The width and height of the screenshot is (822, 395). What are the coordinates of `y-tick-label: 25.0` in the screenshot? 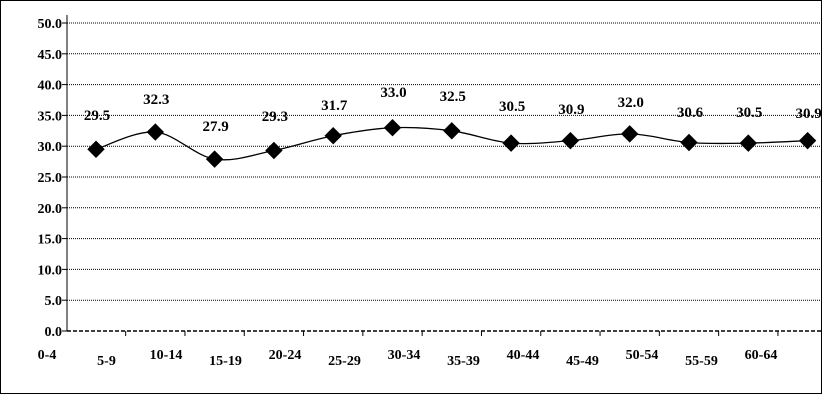 It's located at (50, 178).